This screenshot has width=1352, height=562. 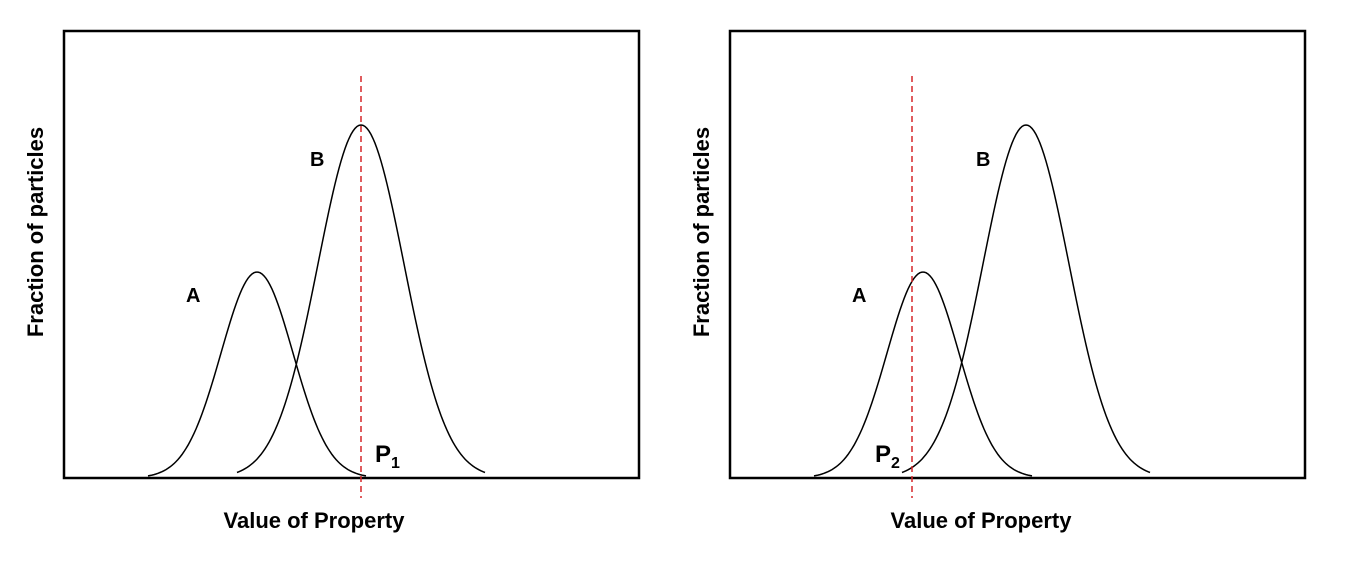 I want to click on right-marker-main: P, so click(x=883, y=454).